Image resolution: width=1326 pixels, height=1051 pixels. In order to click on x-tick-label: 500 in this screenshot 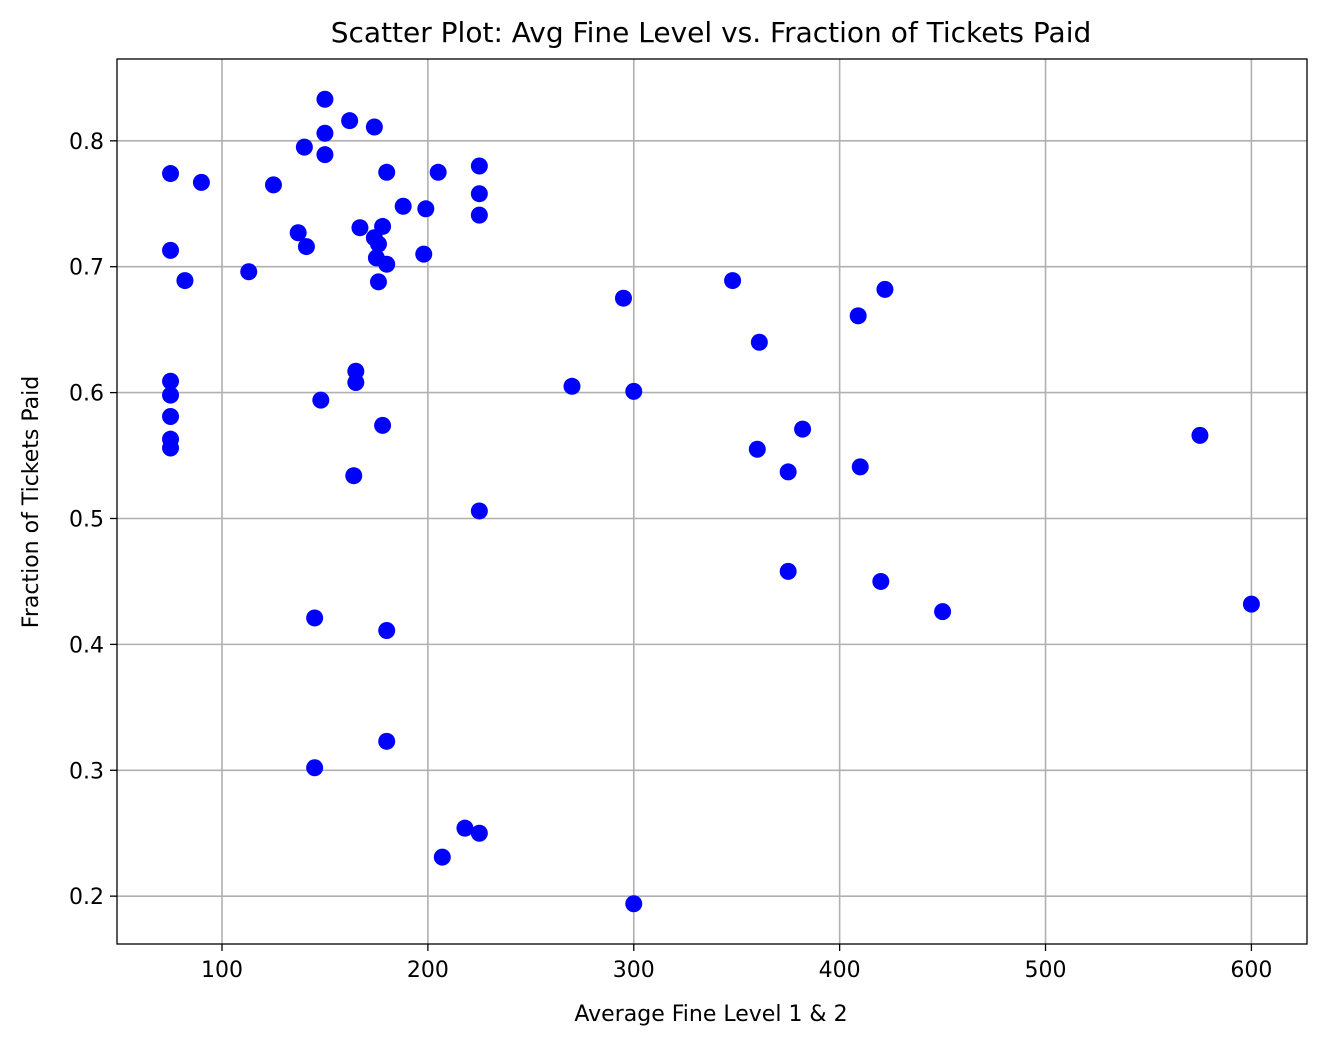, I will do `click(1046, 970)`.